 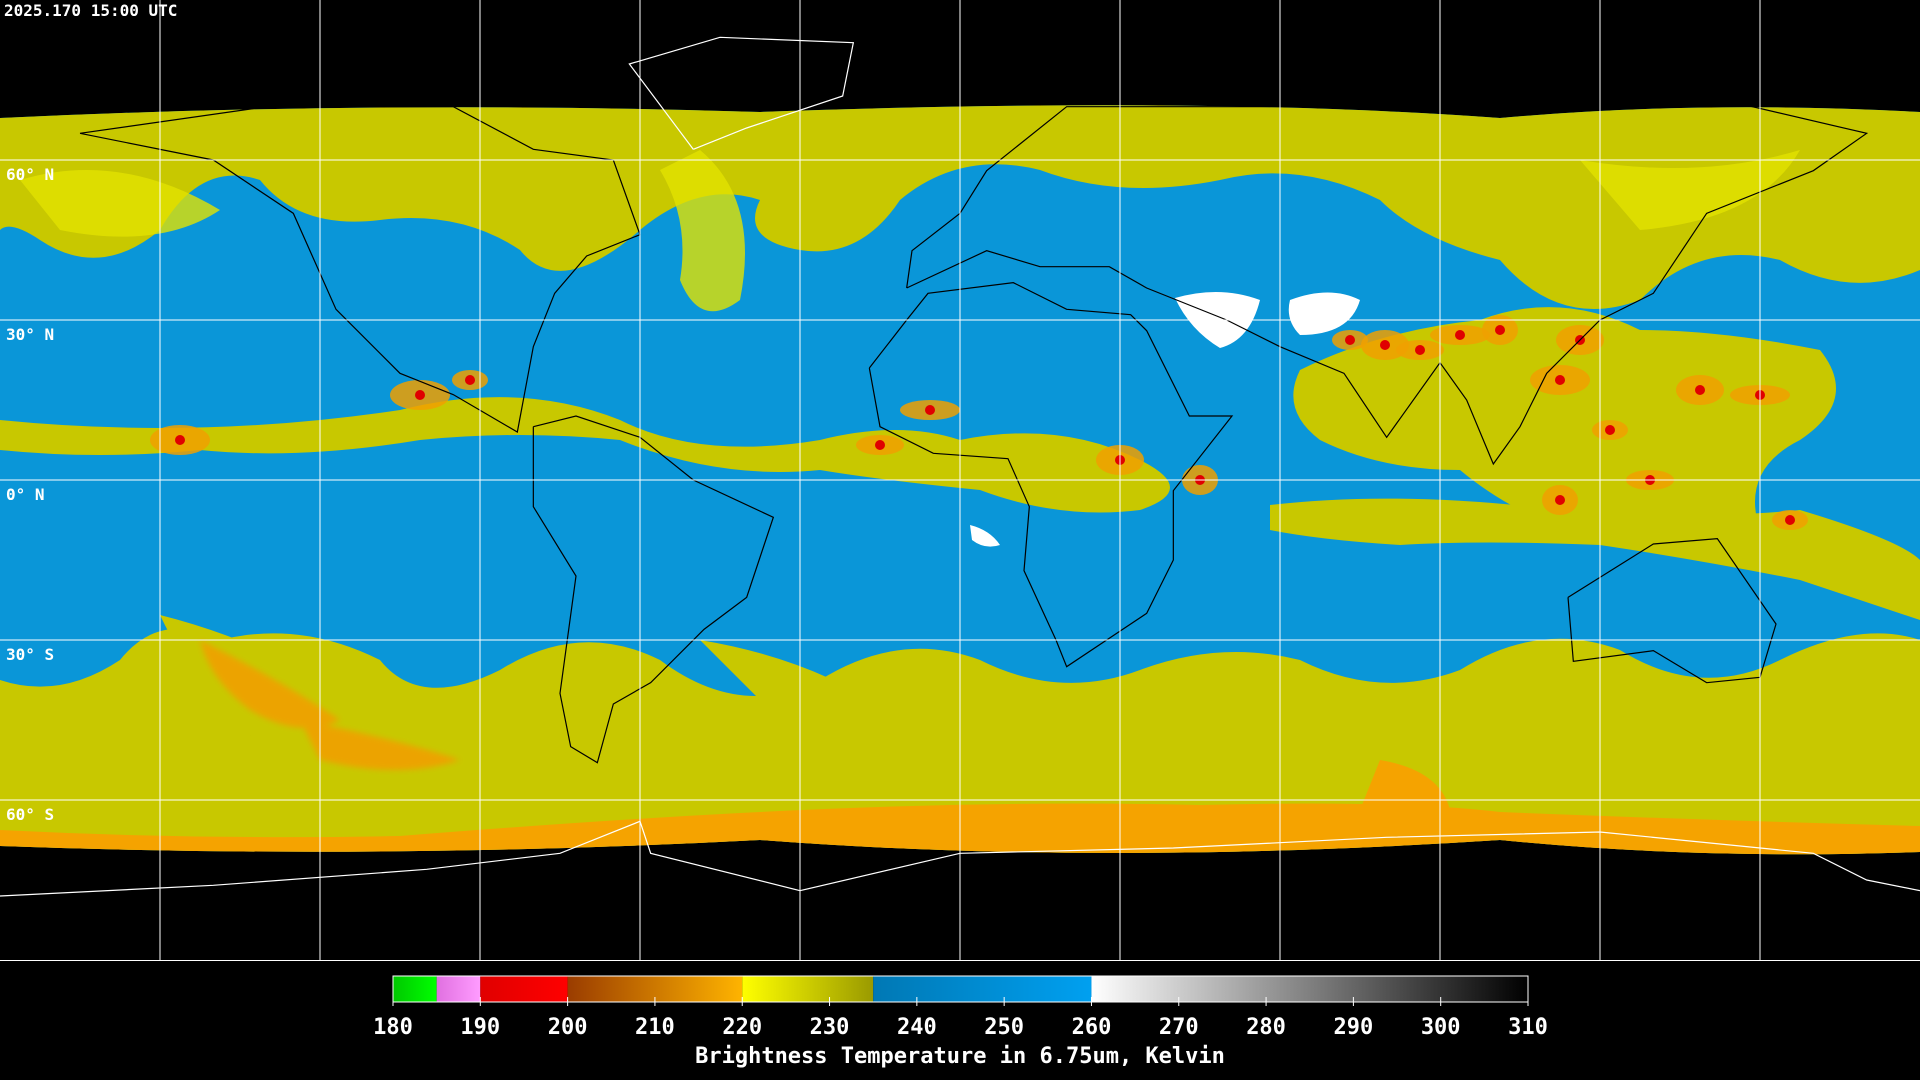 I want to click on colorbar-tick-label: 240, so click(x=917, y=1027).